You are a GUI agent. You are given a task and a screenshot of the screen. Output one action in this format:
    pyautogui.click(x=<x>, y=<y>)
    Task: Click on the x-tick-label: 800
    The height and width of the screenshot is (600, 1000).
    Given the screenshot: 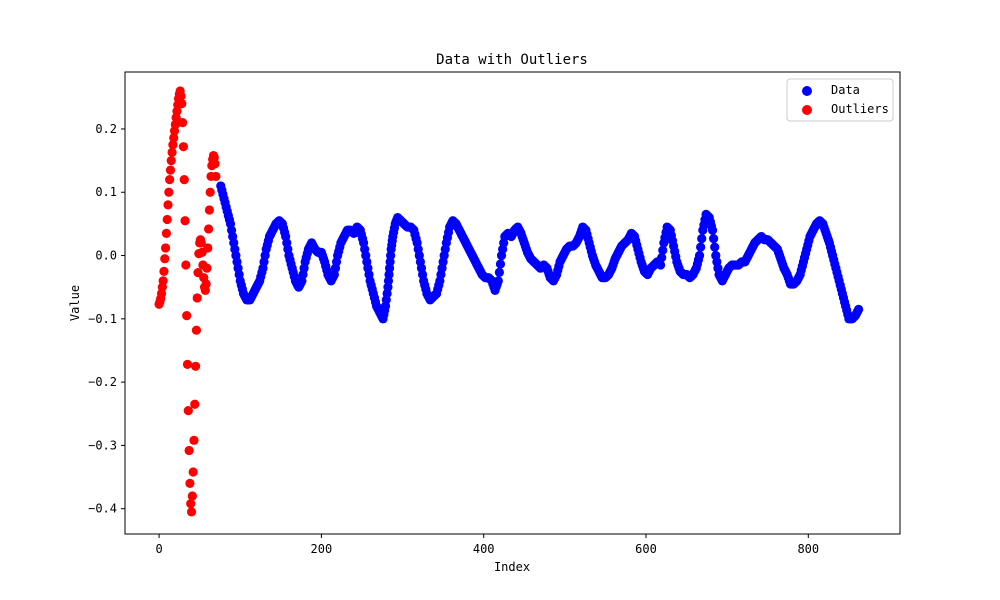 What is the action you would take?
    pyautogui.click(x=808, y=549)
    